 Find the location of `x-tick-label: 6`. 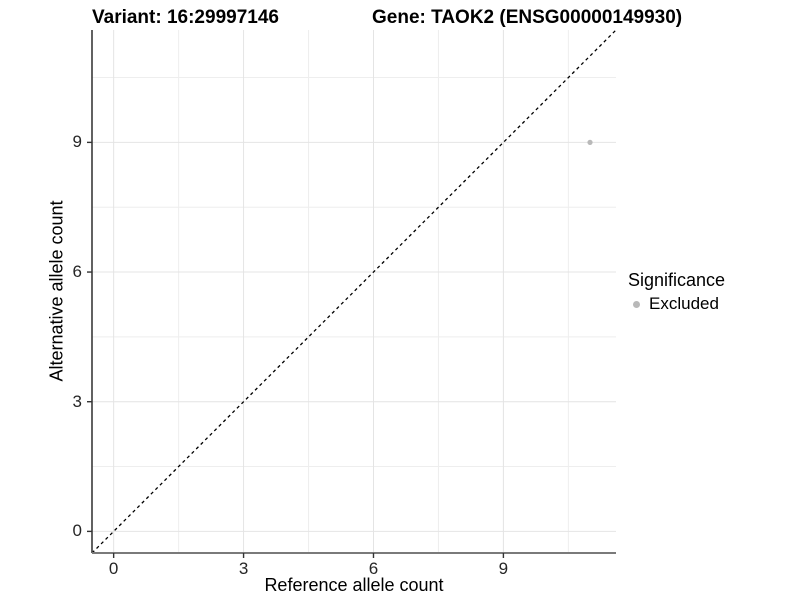

x-tick-label: 6 is located at coordinates (373, 568).